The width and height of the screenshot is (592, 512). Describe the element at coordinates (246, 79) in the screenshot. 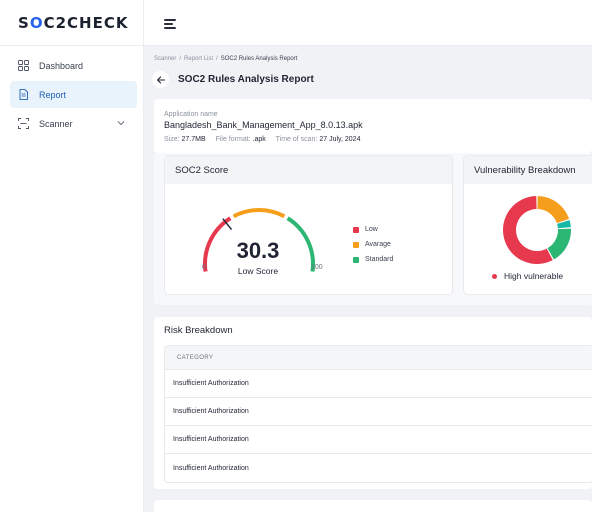

I see `page-title: SOC2 Rules Analysis Report` at that location.